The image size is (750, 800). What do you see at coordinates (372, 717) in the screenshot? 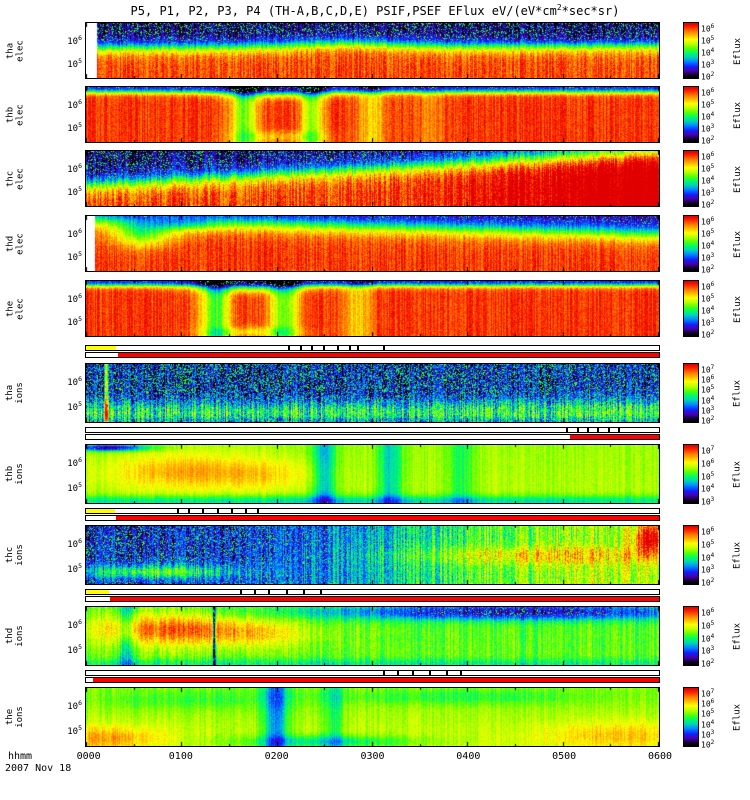
I see `spectrogram-canvas-the-ions` at bounding box center [372, 717].